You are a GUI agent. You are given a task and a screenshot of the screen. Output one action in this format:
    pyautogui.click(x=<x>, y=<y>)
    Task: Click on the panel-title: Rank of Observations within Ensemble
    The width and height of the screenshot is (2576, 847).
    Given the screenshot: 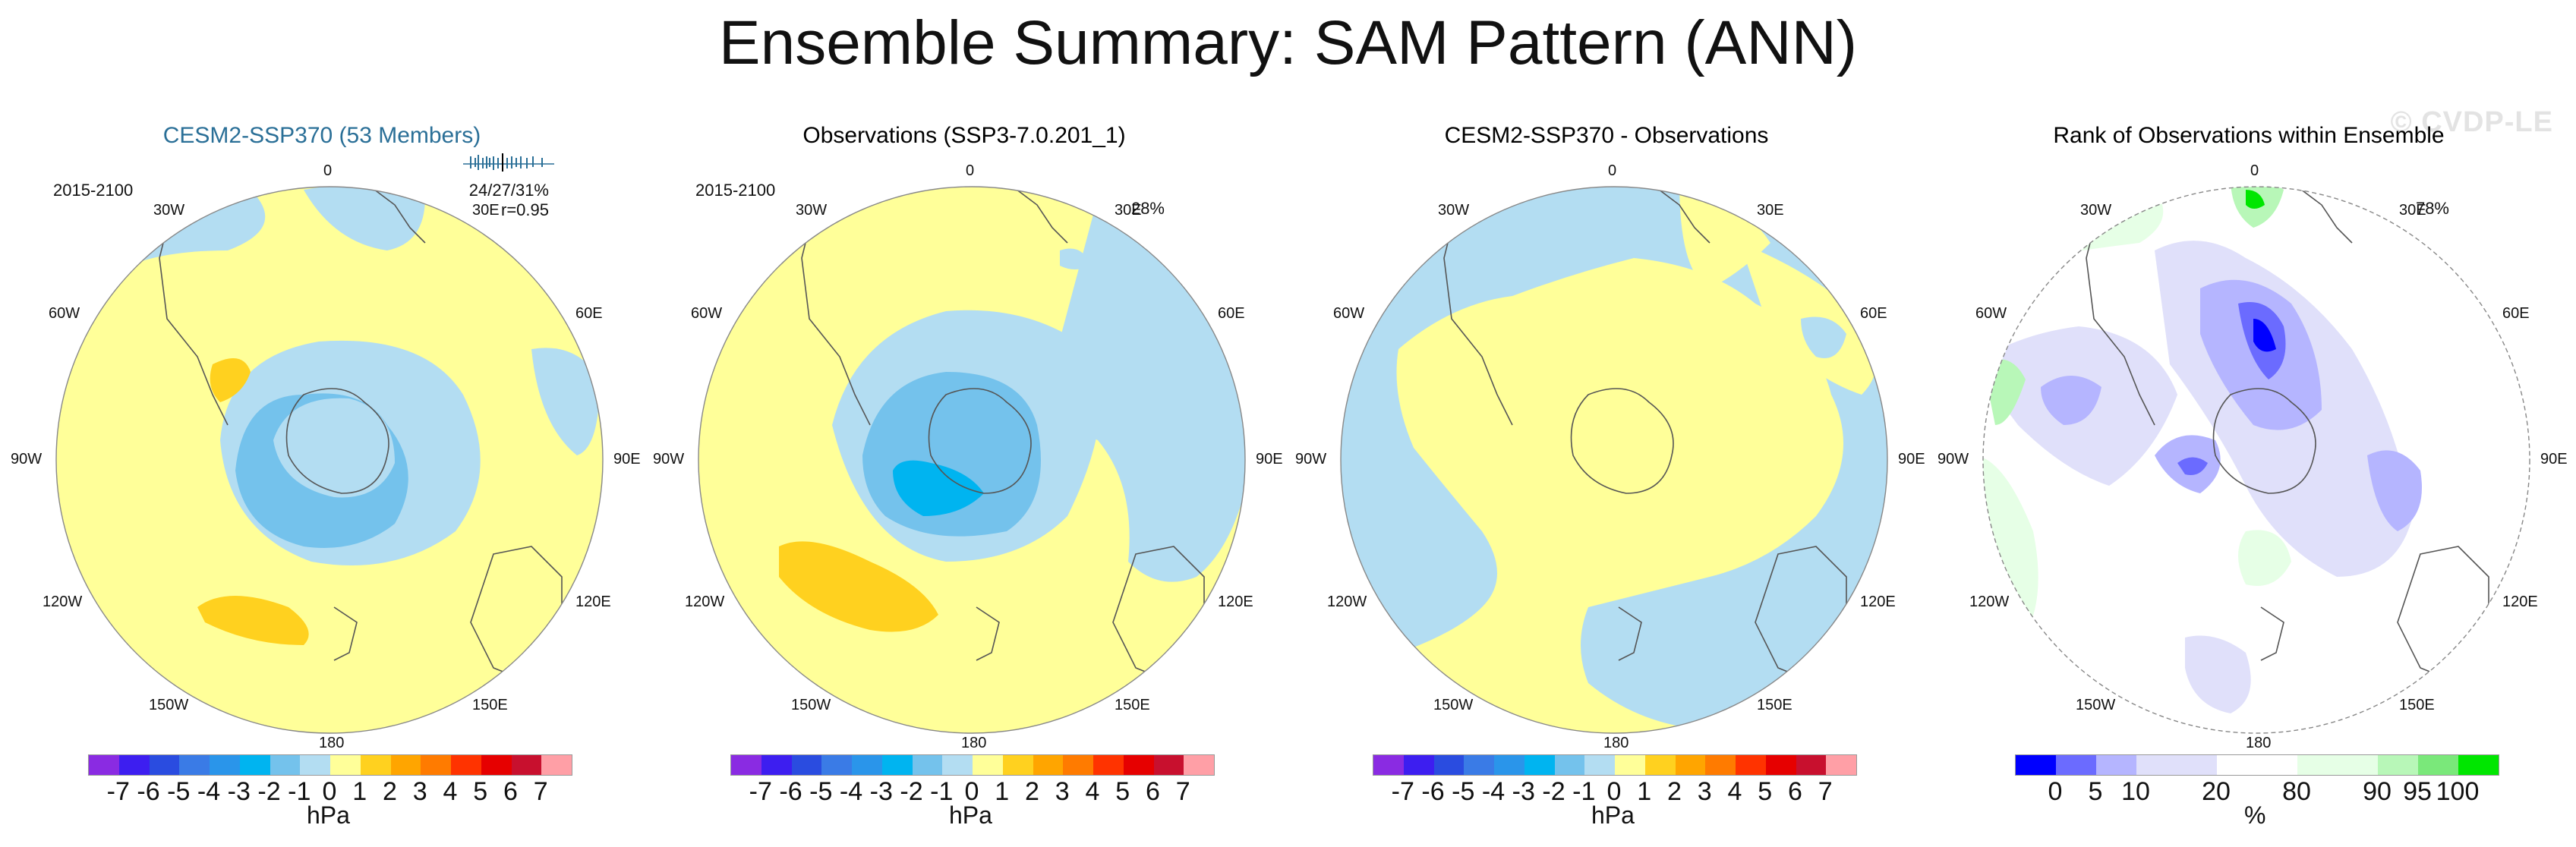 What is the action you would take?
    pyautogui.click(x=2249, y=135)
    